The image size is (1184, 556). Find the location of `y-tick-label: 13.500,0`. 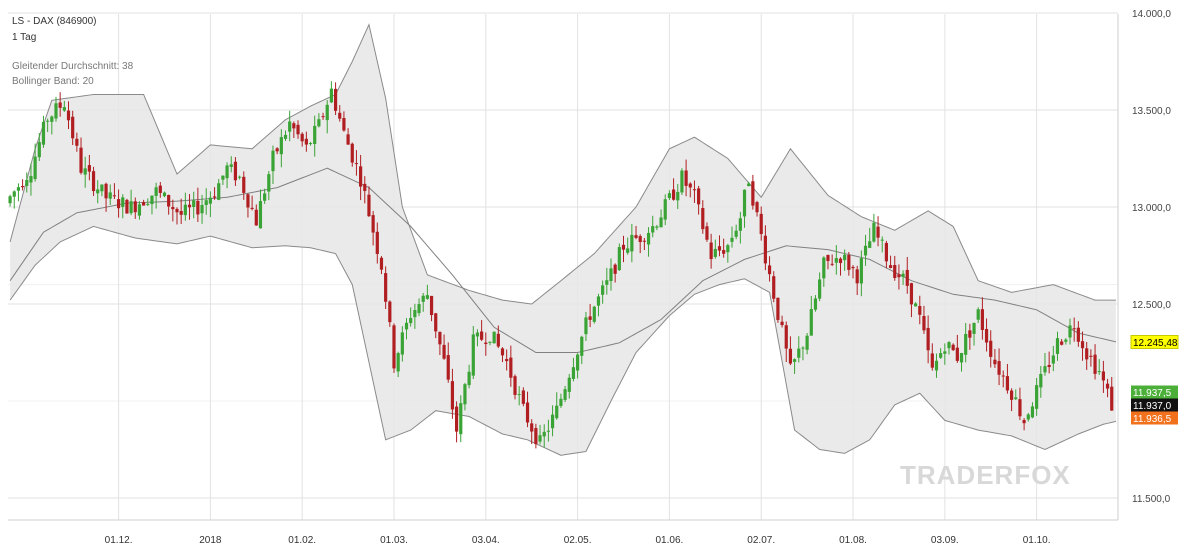

y-tick-label: 13.500,0 is located at coordinates (1151, 111).